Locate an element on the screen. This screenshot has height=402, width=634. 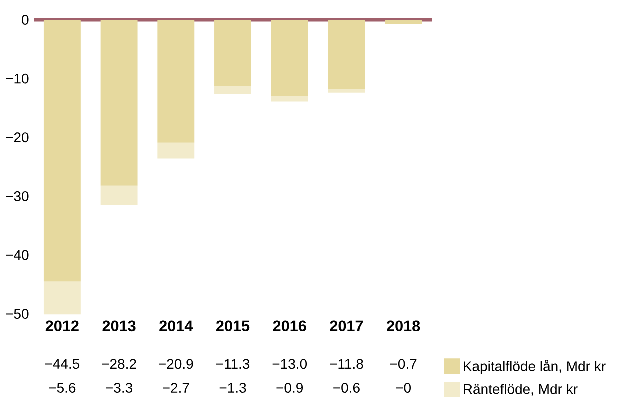
x-tick-label: 2016 is located at coordinates (289, 326).